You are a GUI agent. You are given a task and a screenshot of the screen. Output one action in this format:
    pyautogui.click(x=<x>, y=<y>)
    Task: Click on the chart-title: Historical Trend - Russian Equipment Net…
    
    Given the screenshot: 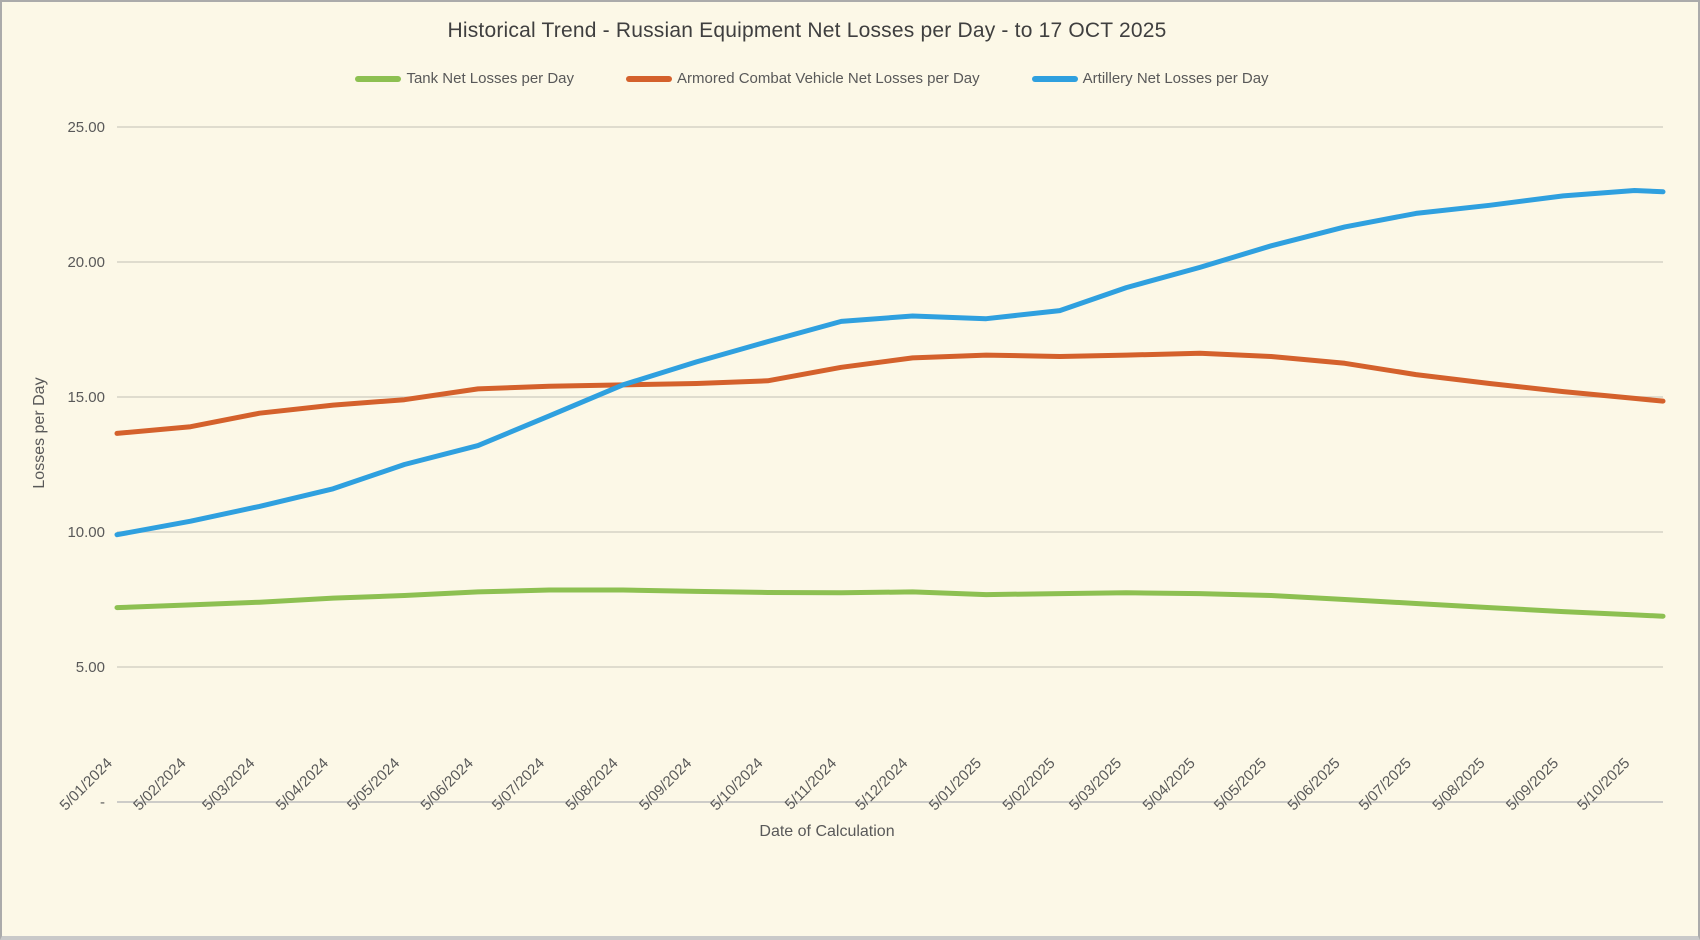 What is the action you would take?
    pyautogui.click(x=807, y=30)
    